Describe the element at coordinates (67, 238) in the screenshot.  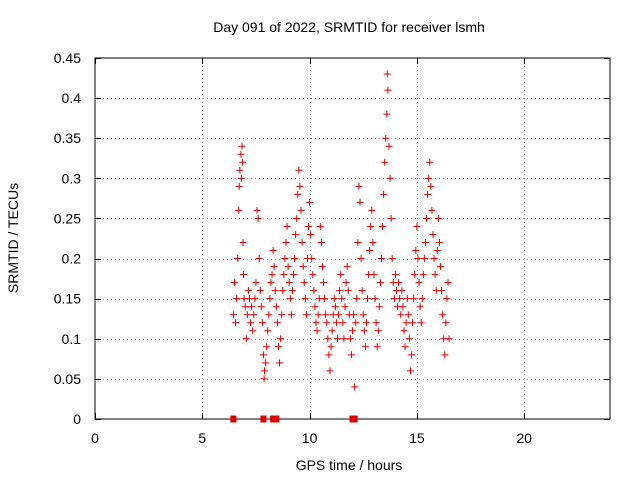
I see `y-tick-labels: 0 0.05 0.1 0.15 0.2 0.25 0.3 0.35 0.4 0.45` at that location.